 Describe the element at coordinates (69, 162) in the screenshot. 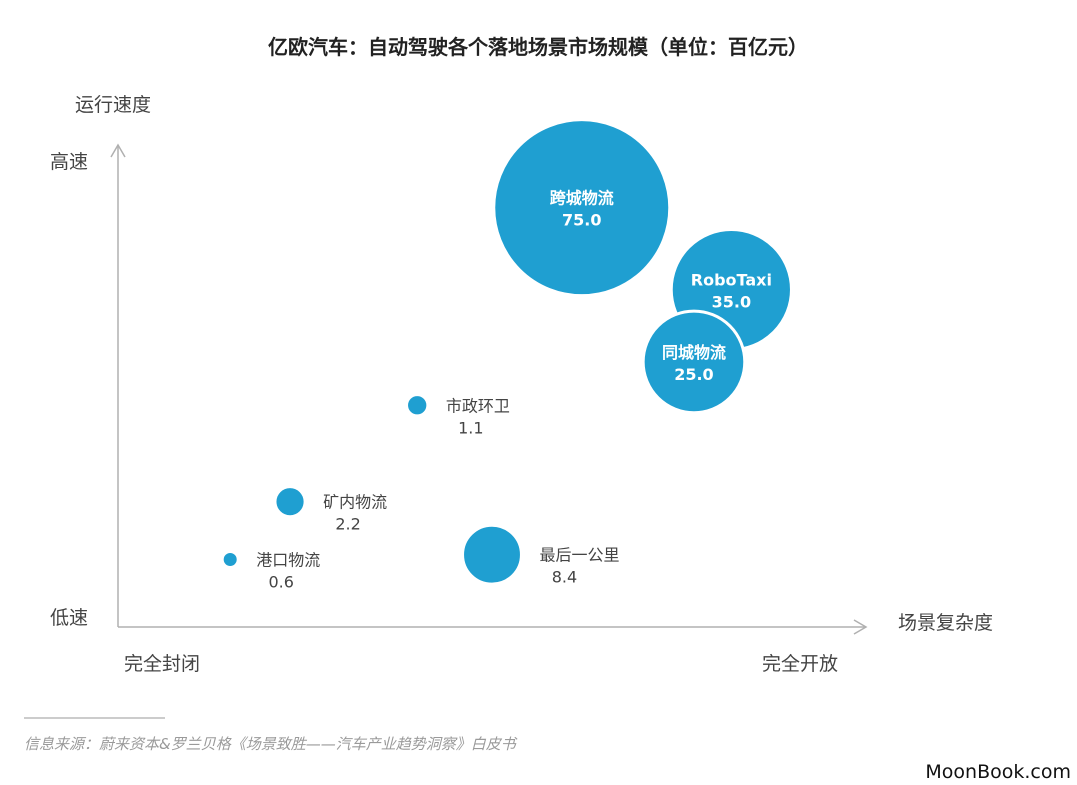

I see `y-tick-high: 高速` at that location.